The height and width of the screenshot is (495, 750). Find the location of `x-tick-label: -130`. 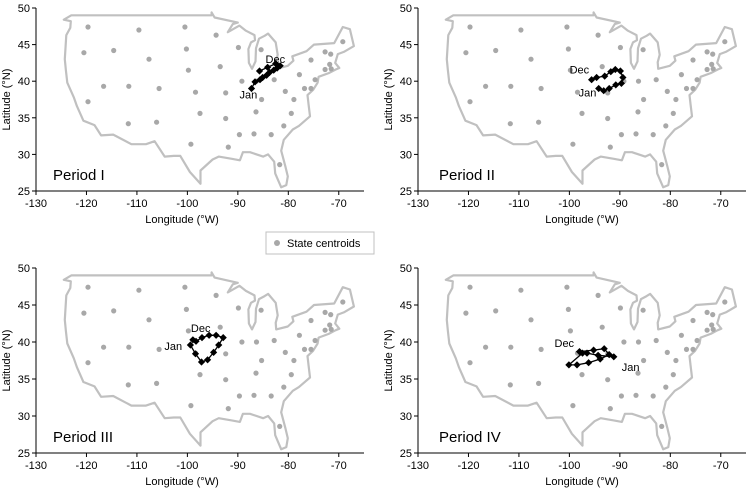

x-tick-label: -130 is located at coordinates (36, 204).